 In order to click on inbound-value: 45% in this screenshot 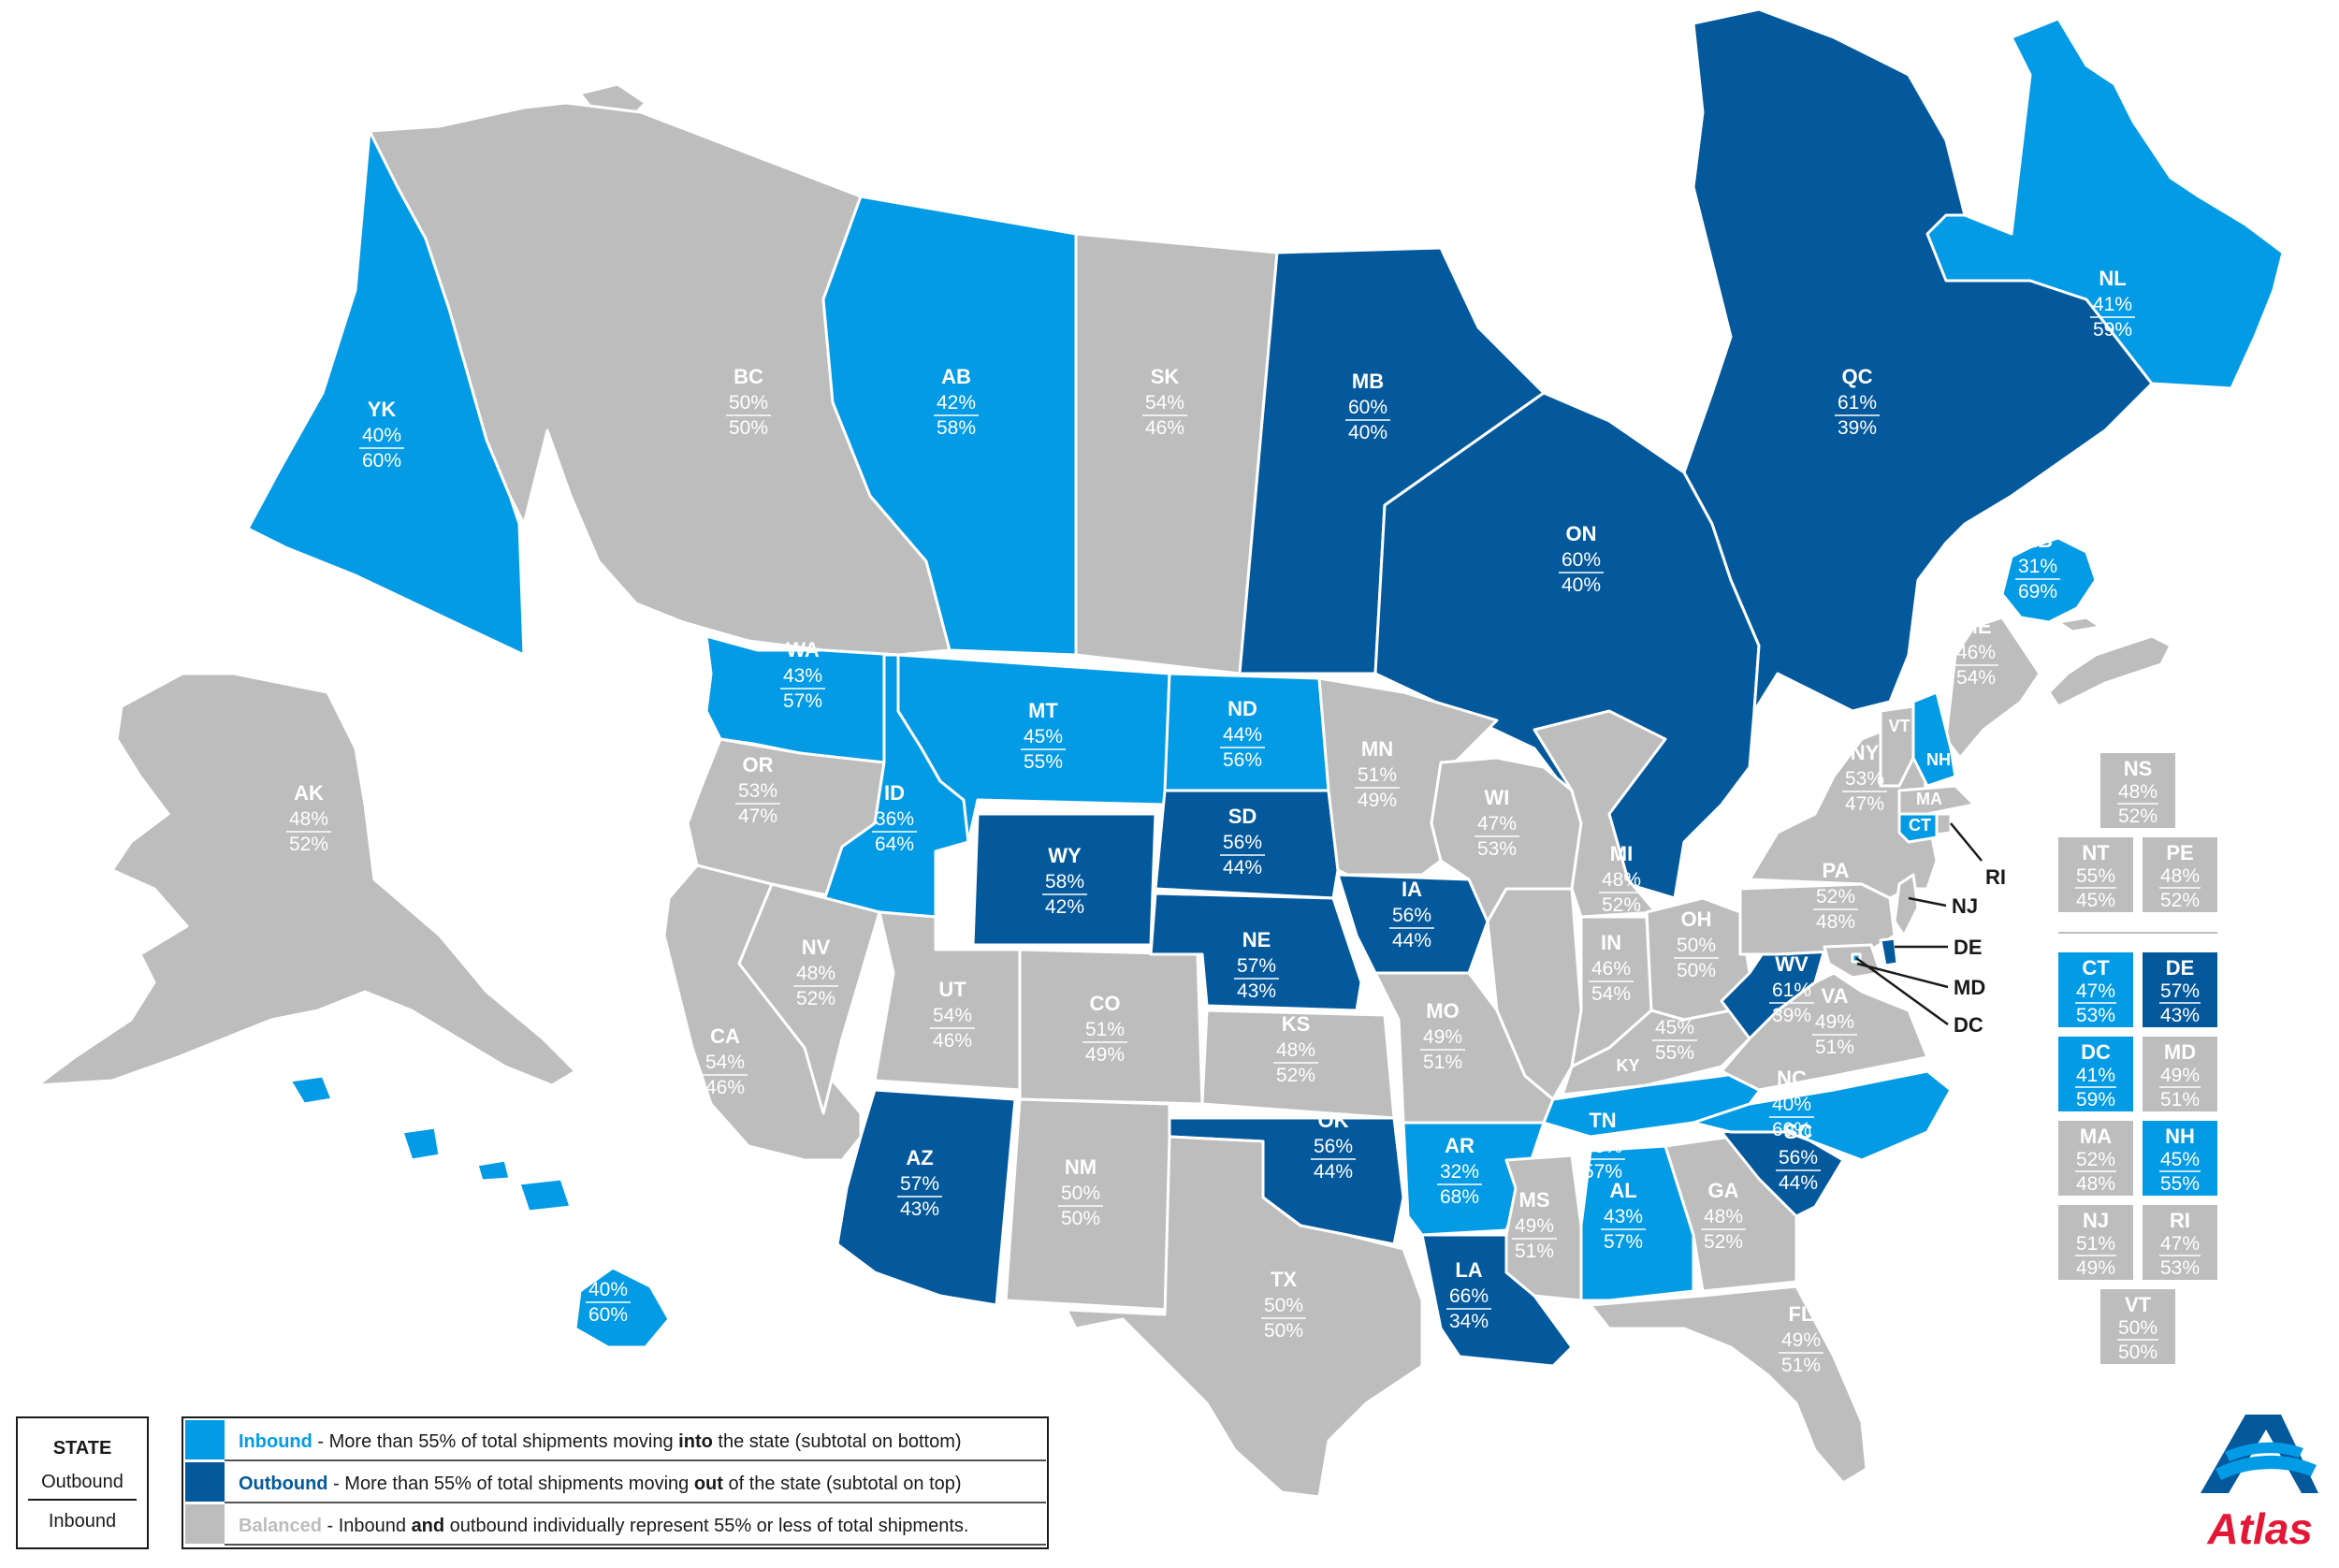, I will do `click(2095, 900)`.